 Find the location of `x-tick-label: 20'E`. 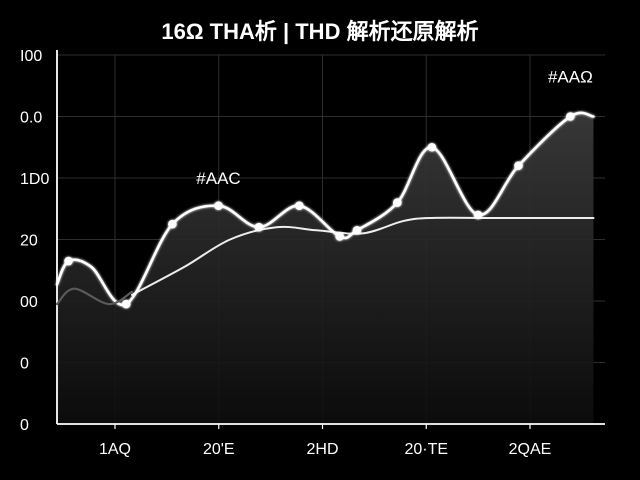

x-tick-label: 20'E is located at coordinates (219, 449).